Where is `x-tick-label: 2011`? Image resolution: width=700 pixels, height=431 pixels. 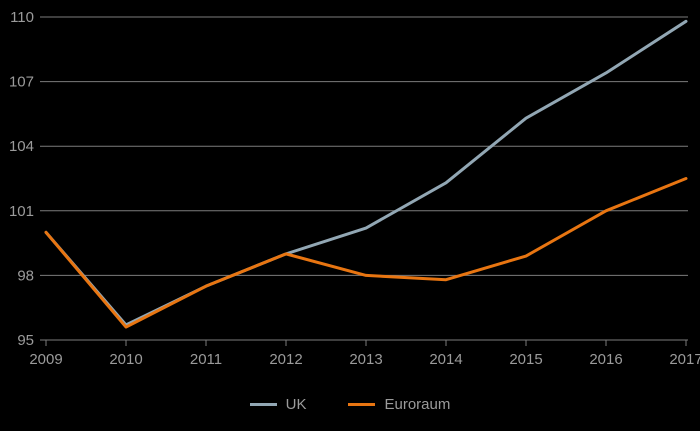 x-tick-label: 2011 is located at coordinates (206, 359).